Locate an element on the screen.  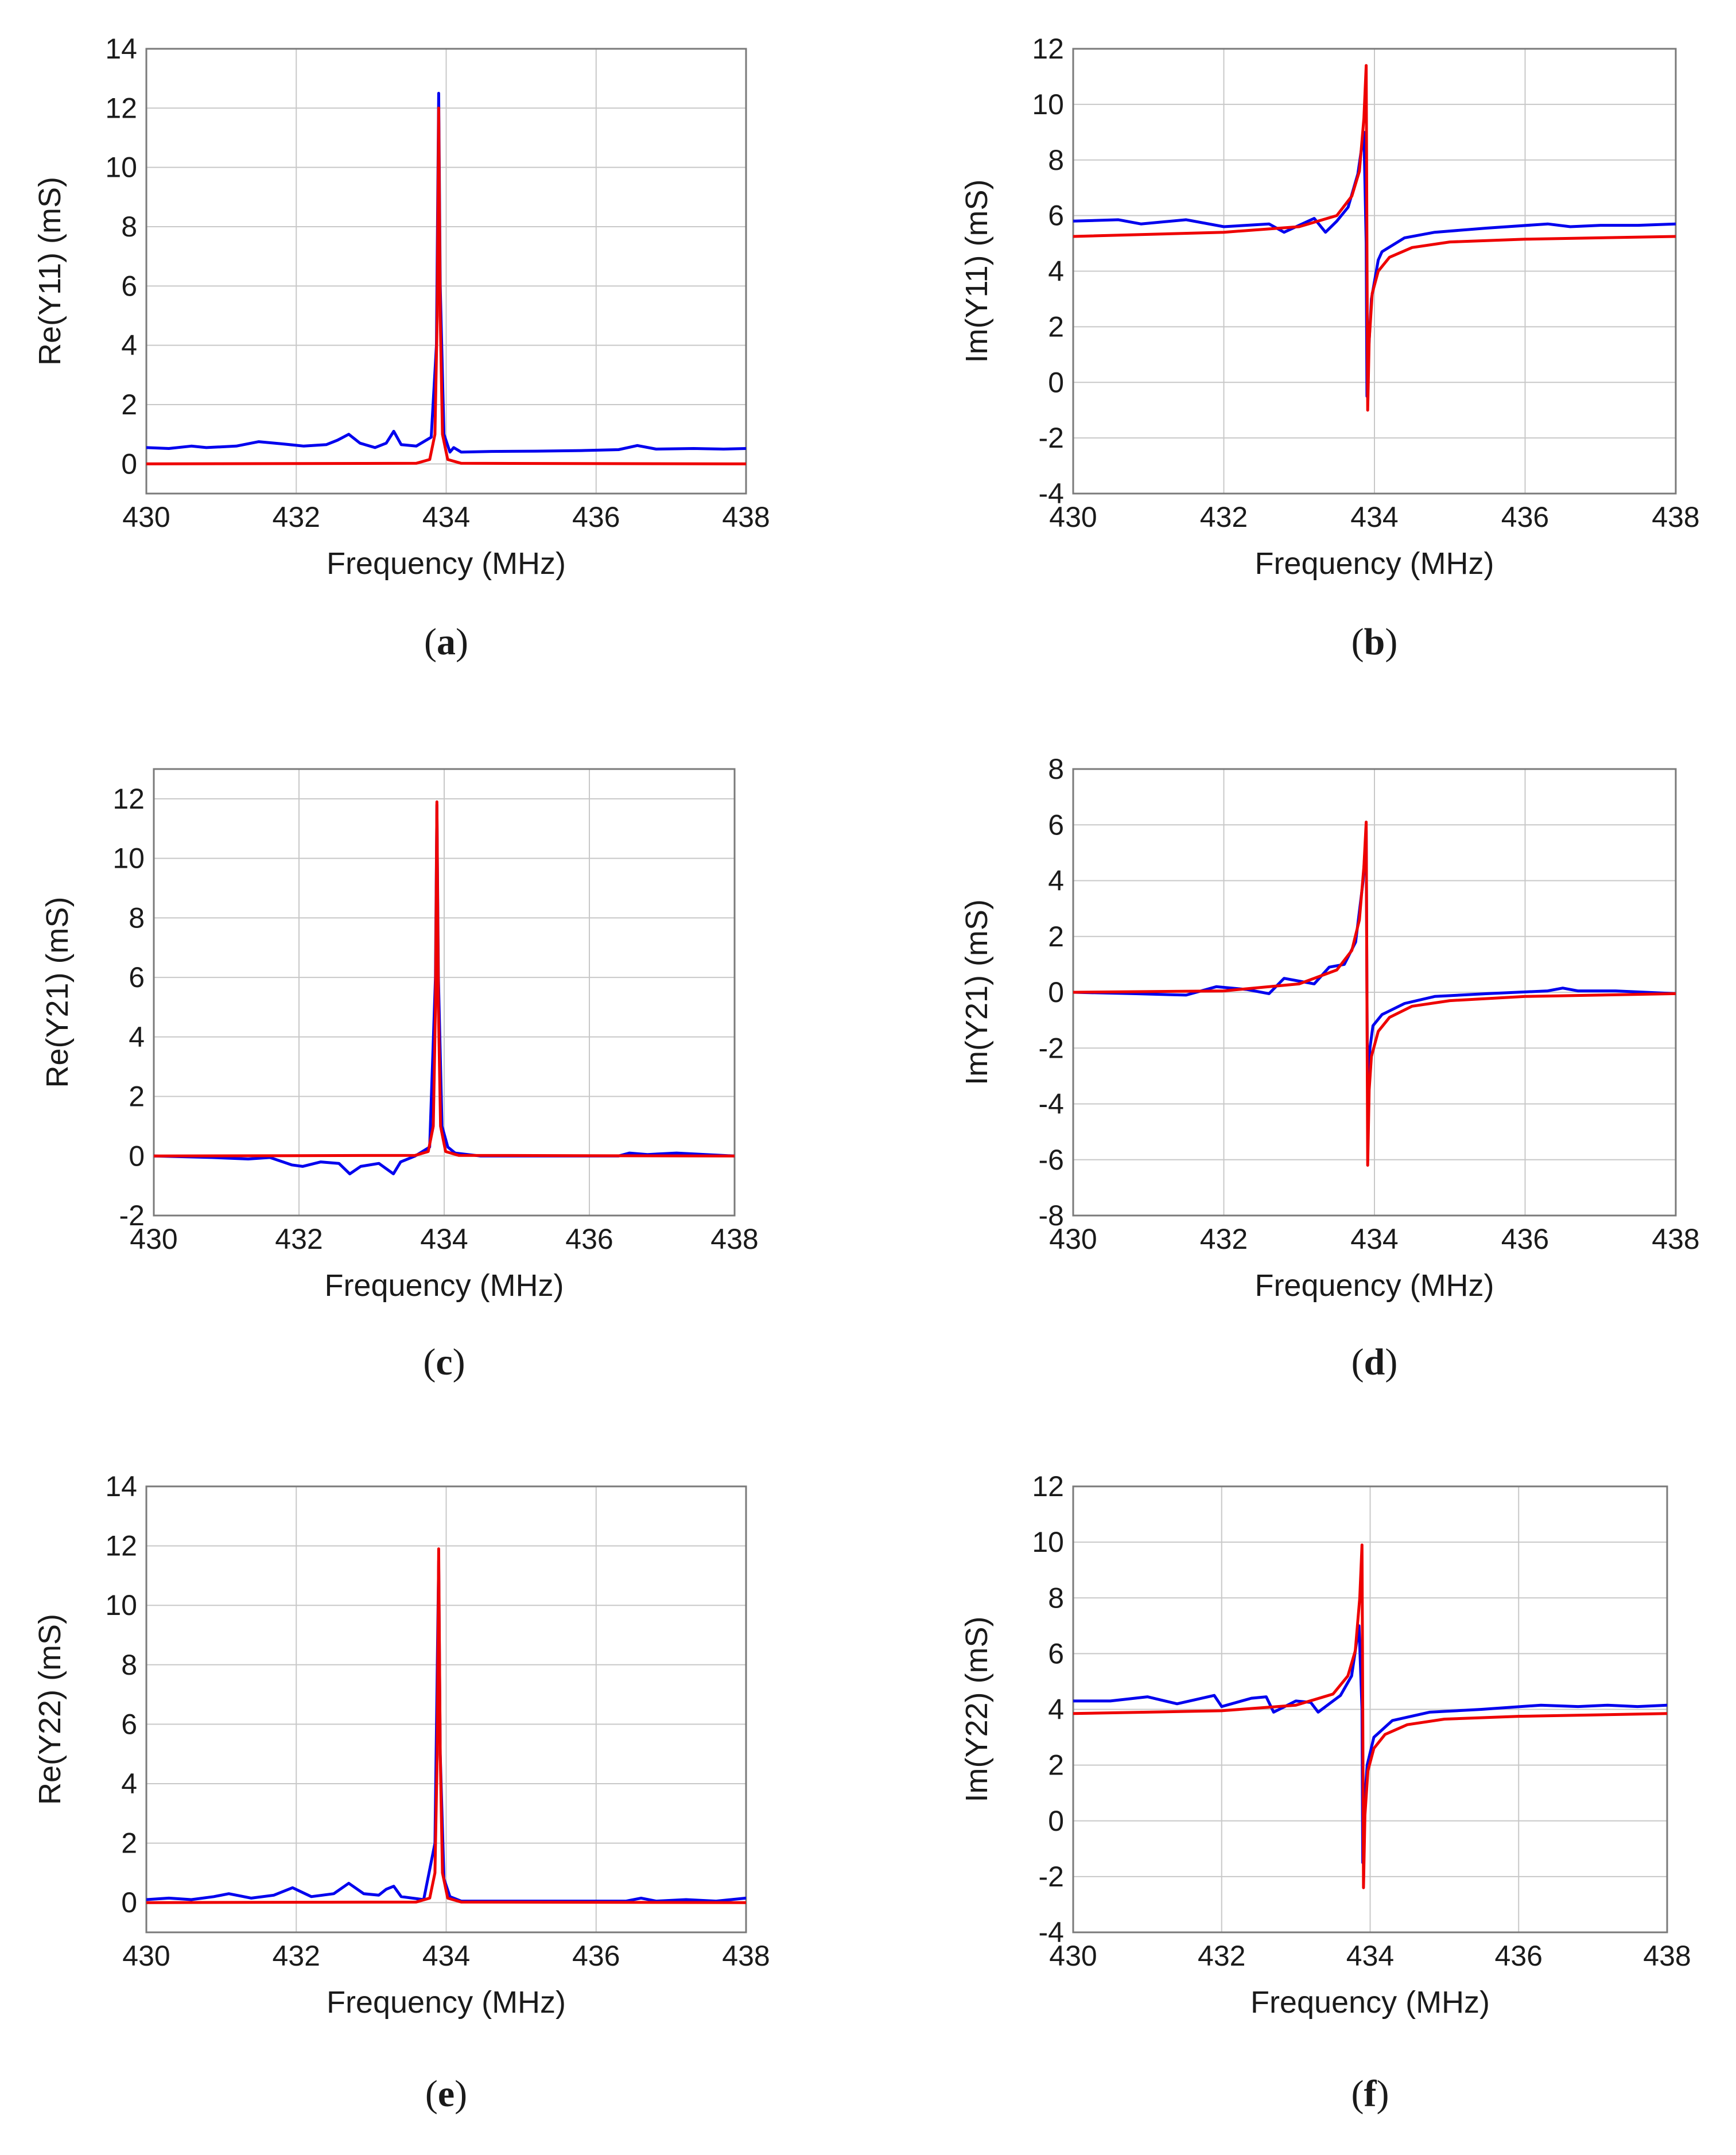
y-axis-title: Re(Y21) (mS) is located at coordinates (57, 992).